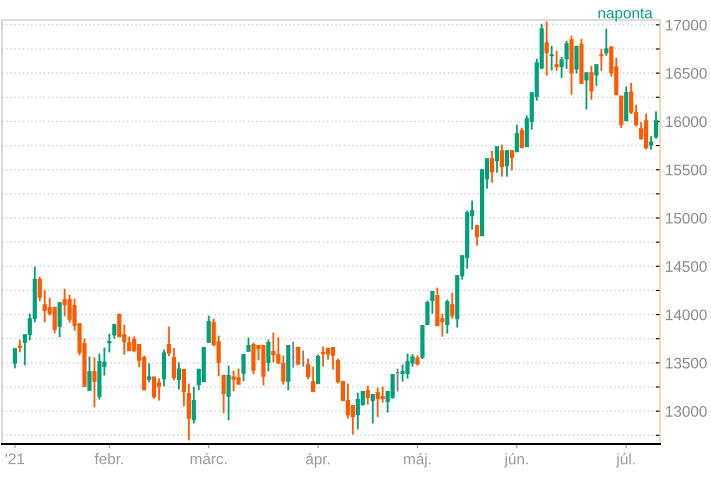  What do you see at coordinates (417, 460) in the screenshot?
I see `x-tick-label: máj.` at bounding box center [417, 460].